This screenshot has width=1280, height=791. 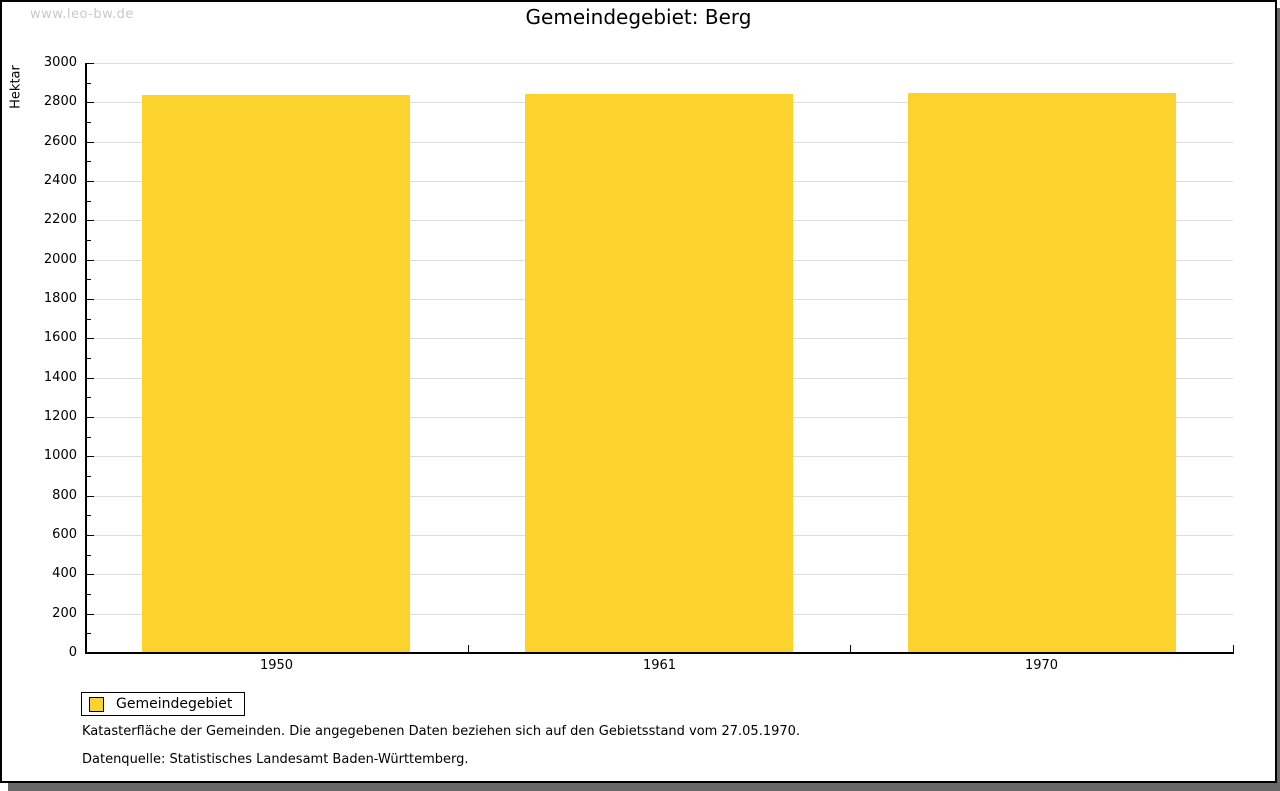 I want to click on legend-box: Gemeindegebiet, so click(x=163, y=704).